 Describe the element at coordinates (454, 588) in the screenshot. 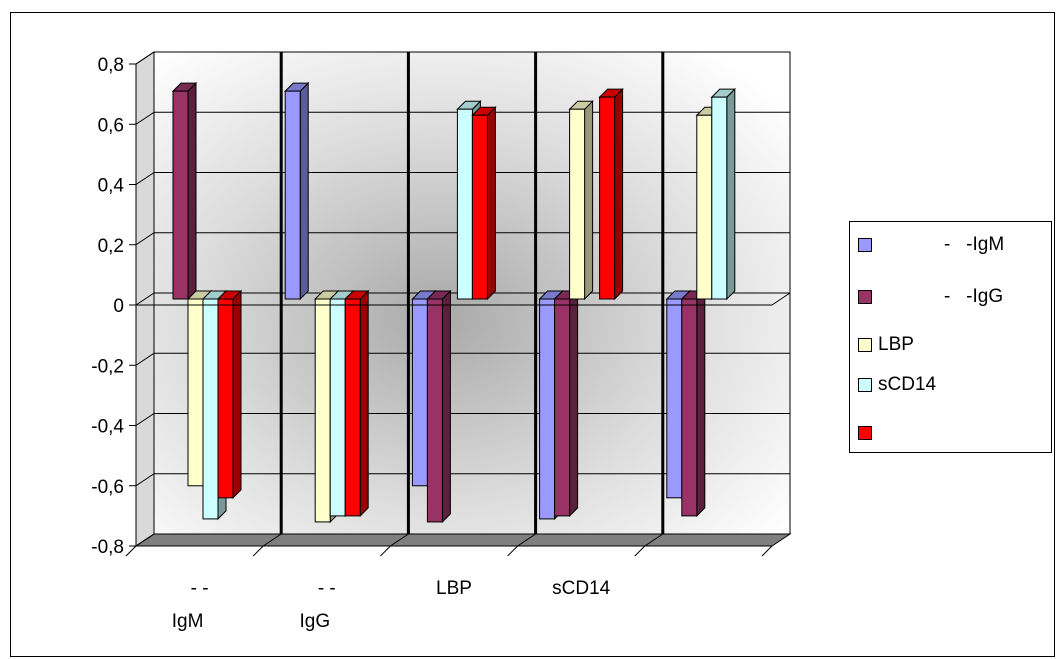

I see `x-category-label: LBP` at that location.